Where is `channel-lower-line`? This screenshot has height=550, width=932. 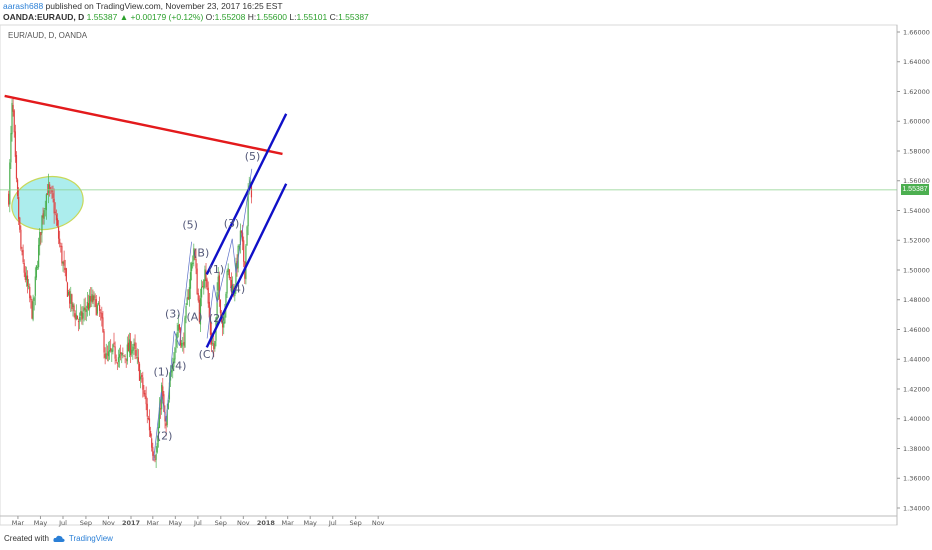 channel-lower-line is located at coordinates (246, 265).